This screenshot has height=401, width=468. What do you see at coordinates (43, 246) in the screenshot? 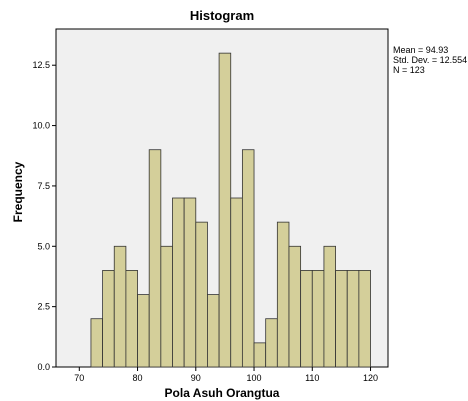
I see `y-tick-label: 5.0` at bounding box center [43, 246].